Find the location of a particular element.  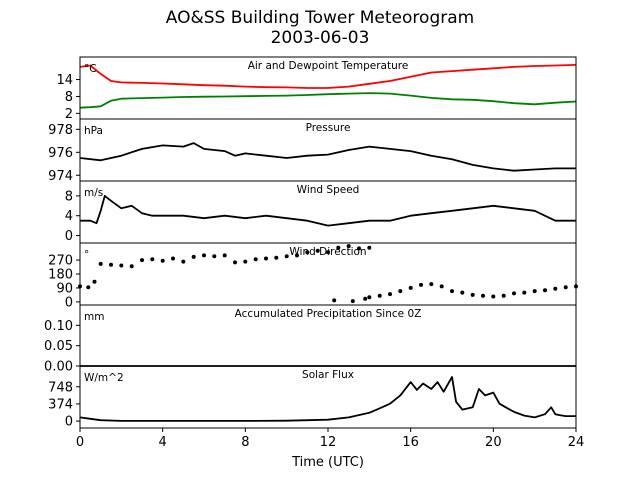

panel-1: 2 8 14 Air and Dewpoint Temperature °C is located at coordinates (316, 89).